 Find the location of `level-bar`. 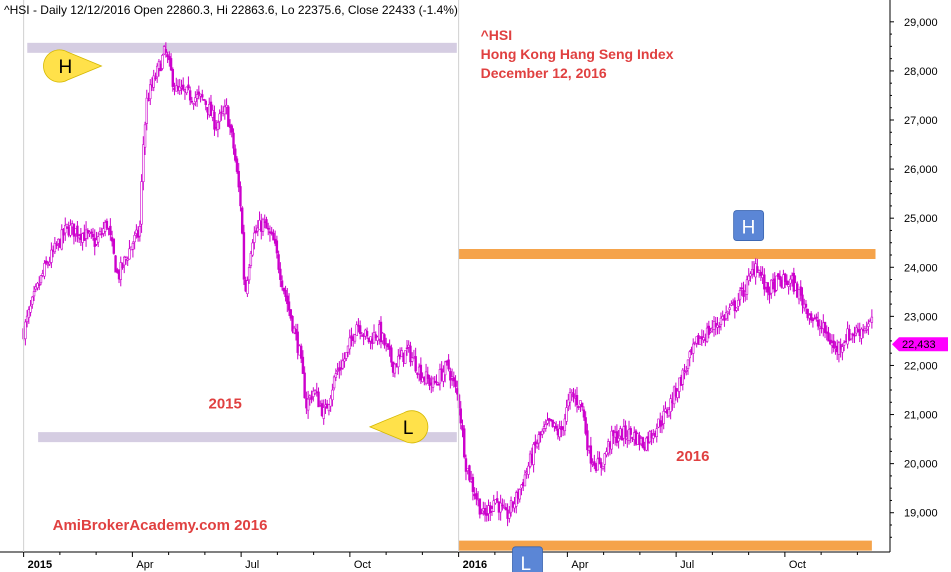

level-bar is located at coordinates (242, 47).